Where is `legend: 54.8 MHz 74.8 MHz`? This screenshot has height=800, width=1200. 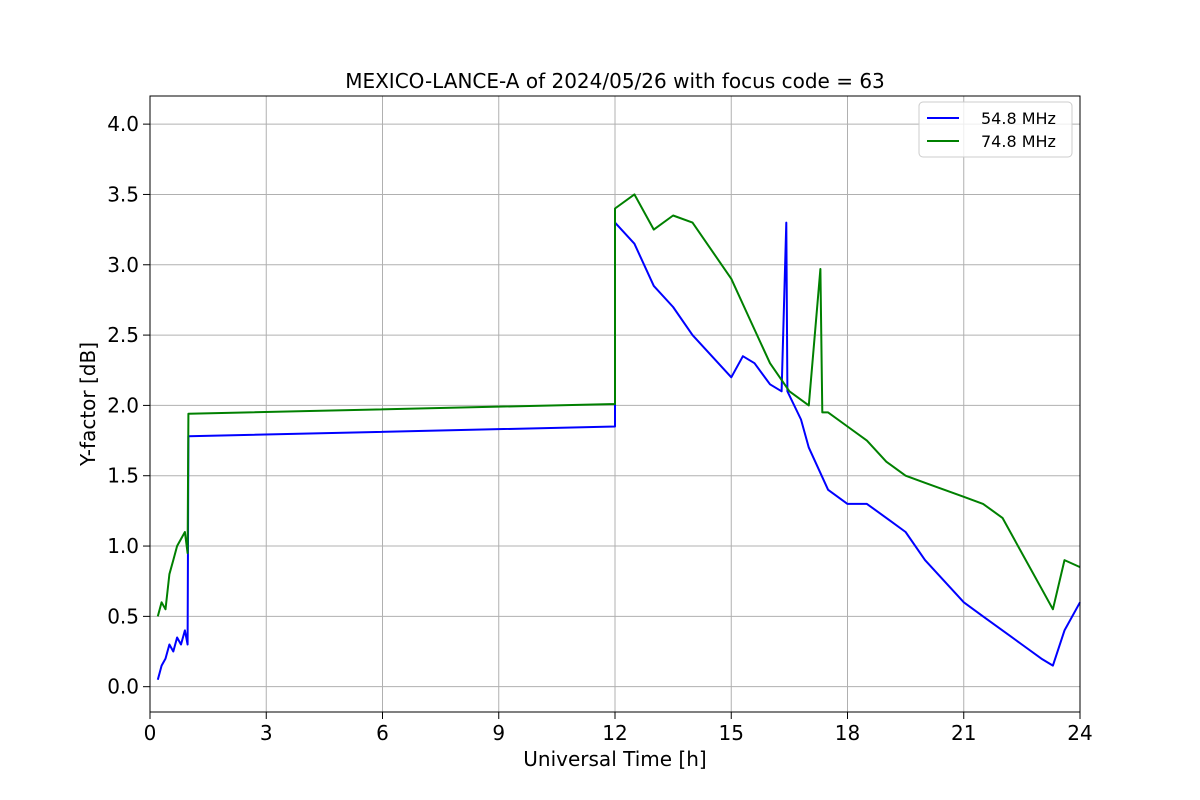
legend: 54.8 MHz 74.8 MHz is located at coordinates (995, 129).